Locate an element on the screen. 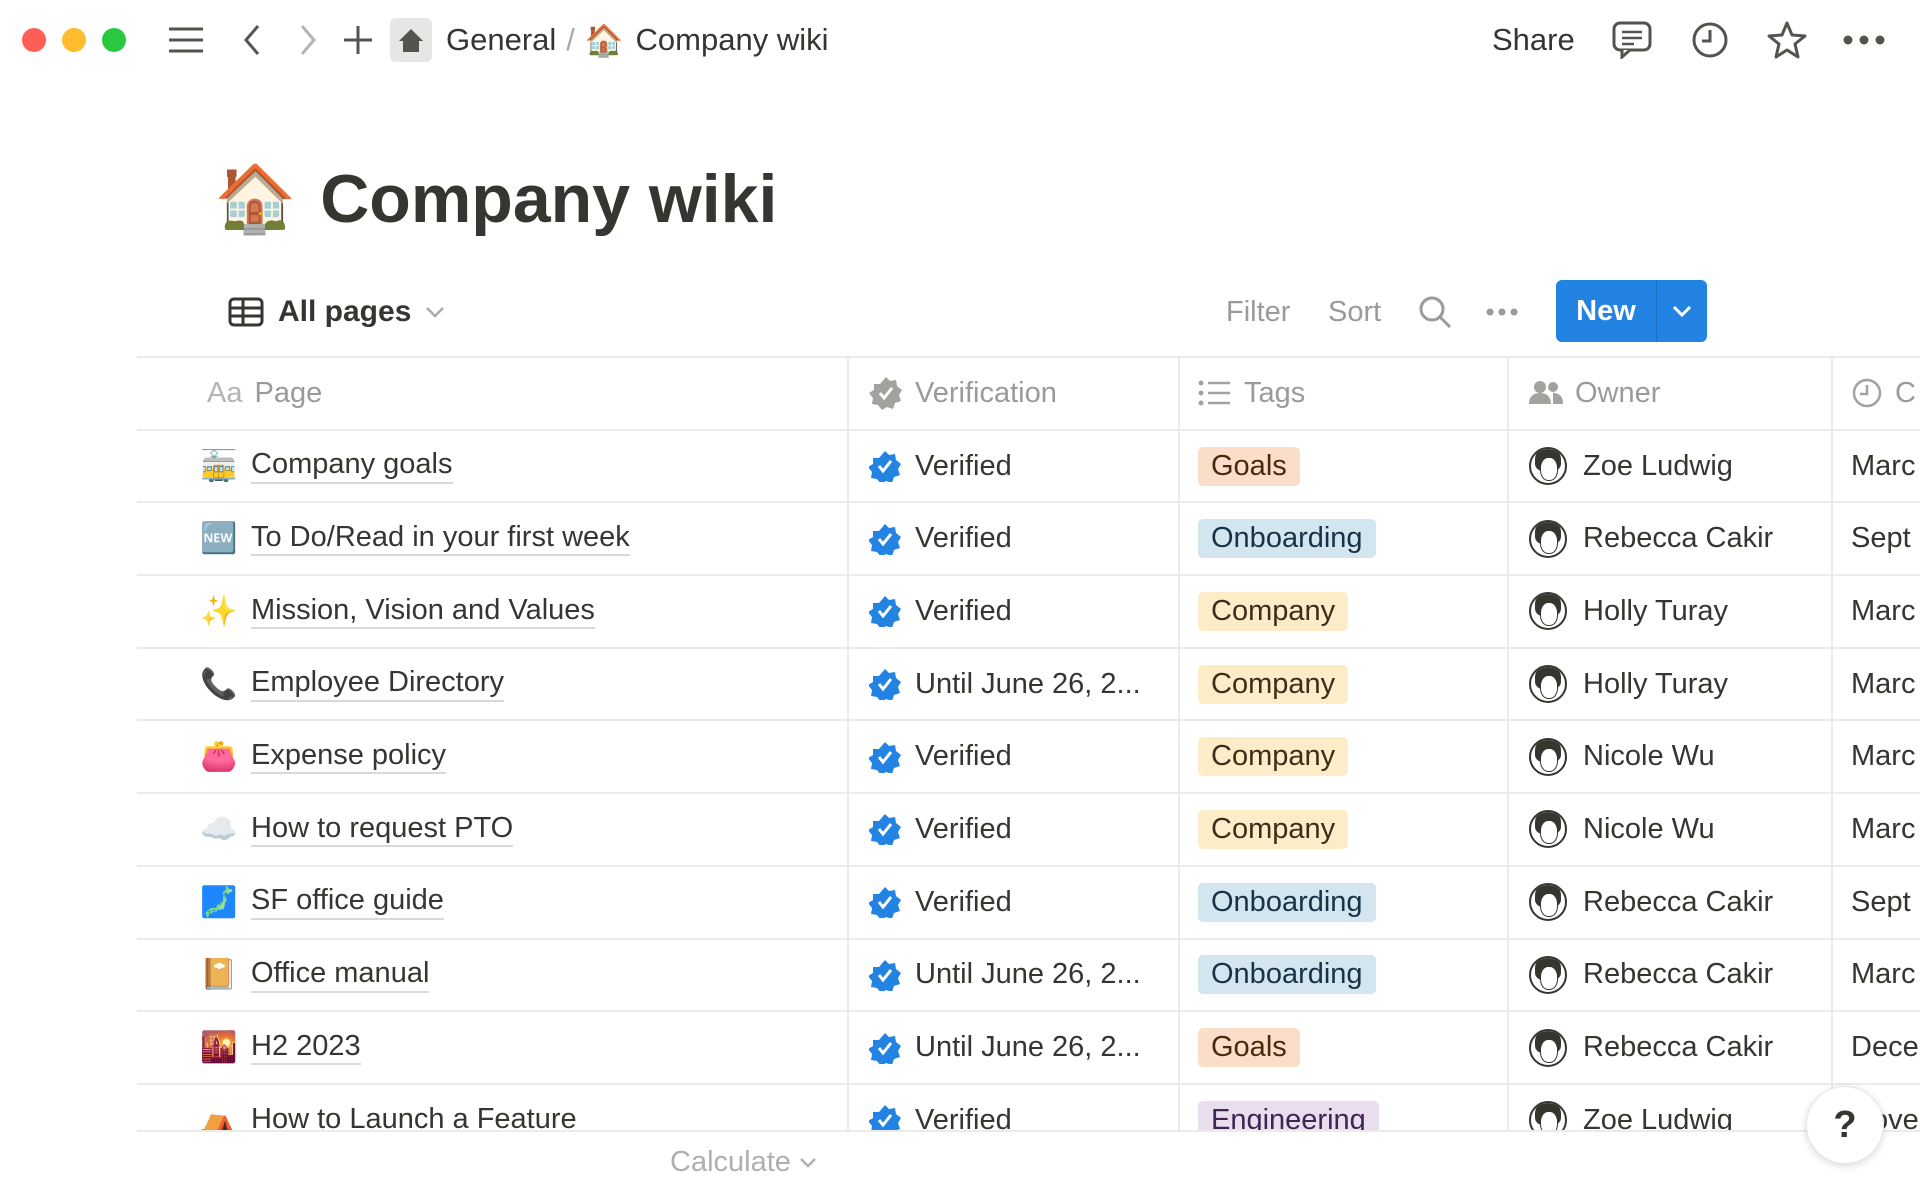  page-link: To Do/Read in your first week is located at coordinates (440, 539).